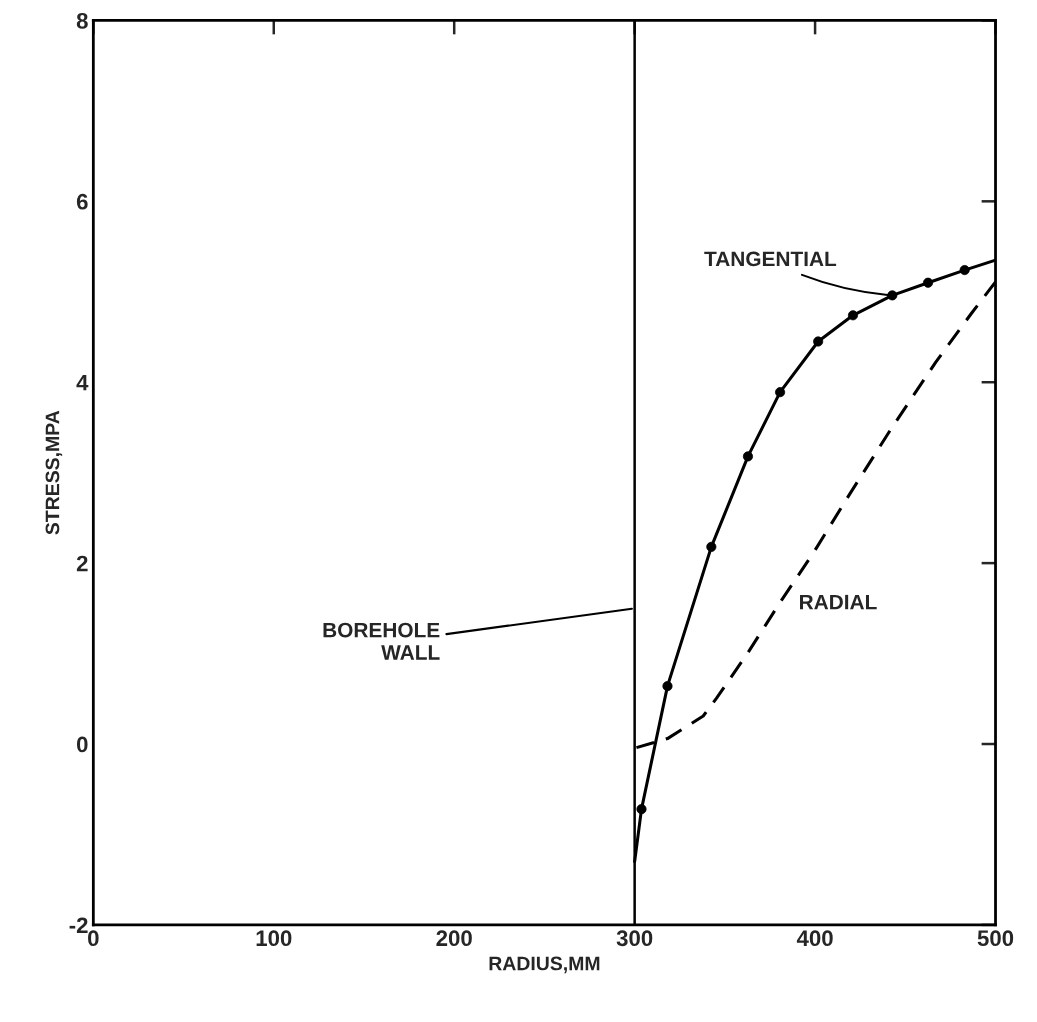  I want to click on y-tick-label: 6, so click(82, 201).